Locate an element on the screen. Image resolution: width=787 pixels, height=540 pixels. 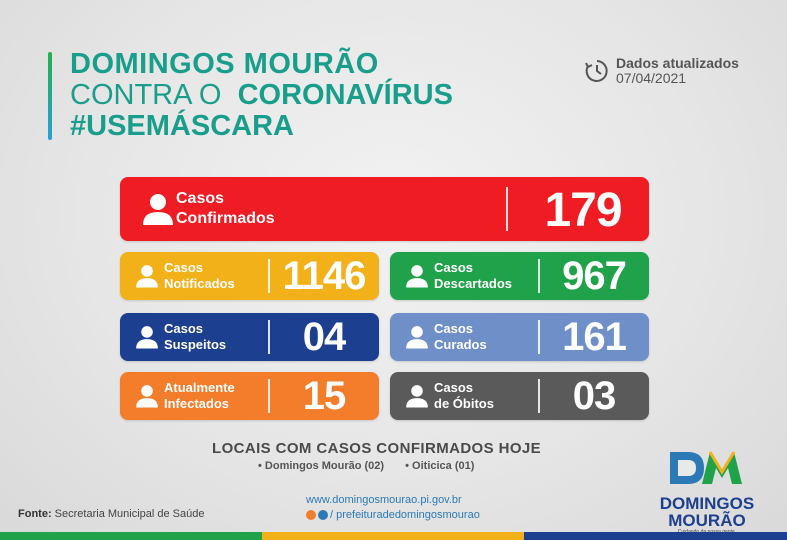
card-value: 03 is located at coordinates (594, 396).